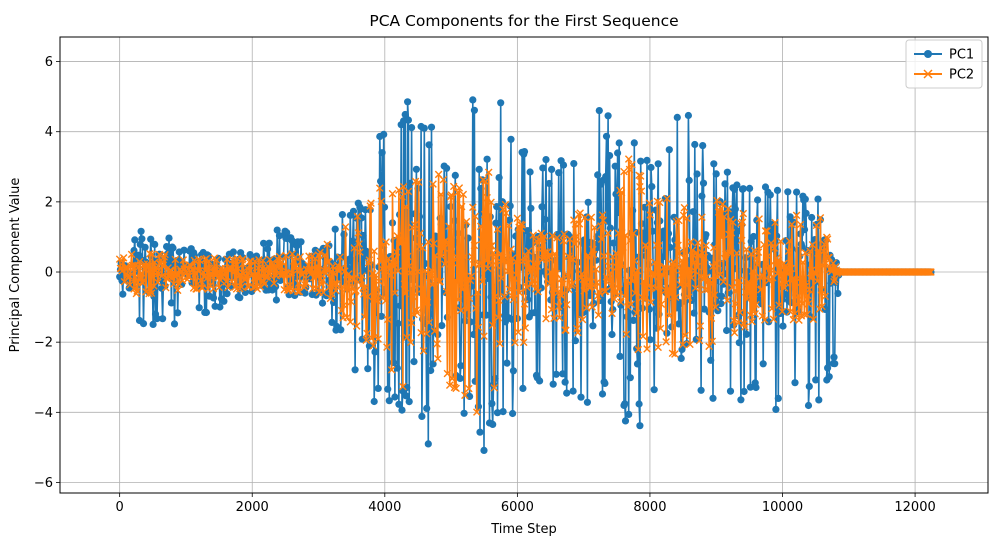 This screenshot has height=547, width=999. Describe the element at coordinates (49, 202) in the screenshot. I see `y-tick-label: 2` at that location.